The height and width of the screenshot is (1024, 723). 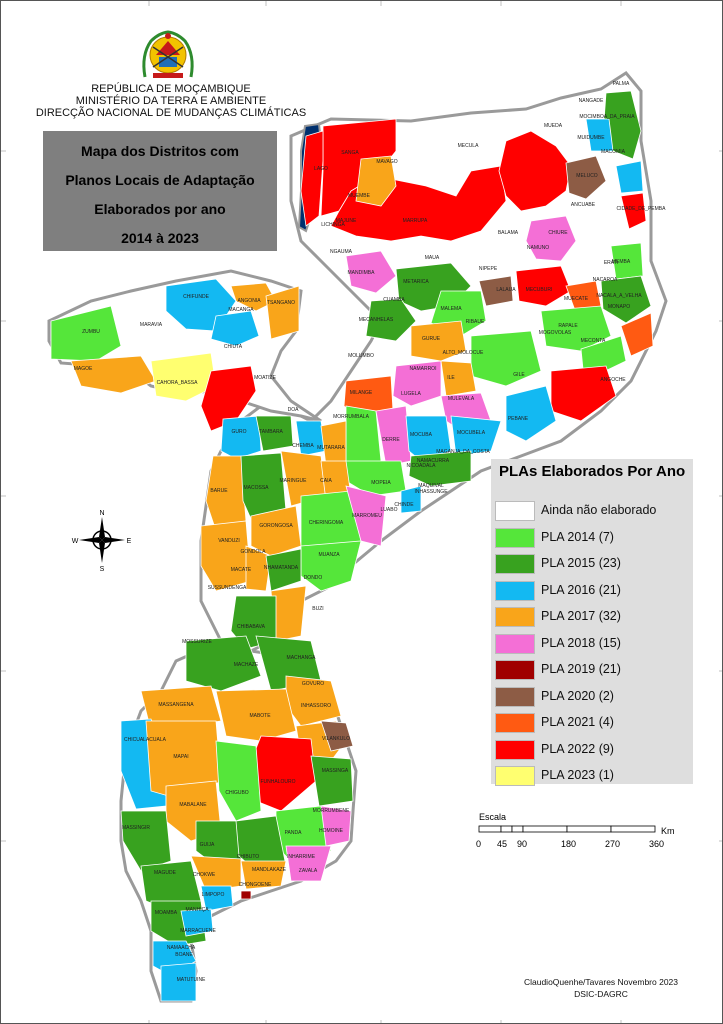 I want to click on legend-item: Ainda não elaborado, so click(x=593, y=511).